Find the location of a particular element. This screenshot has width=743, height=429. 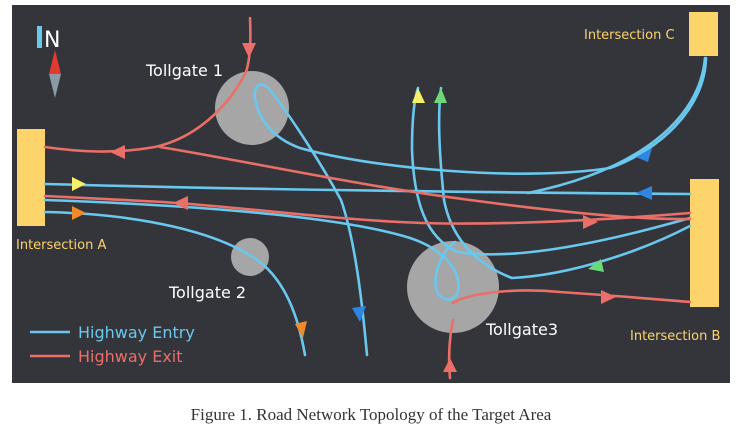

intersection-a-label: Intersection A is located at coordinates (61, 245).